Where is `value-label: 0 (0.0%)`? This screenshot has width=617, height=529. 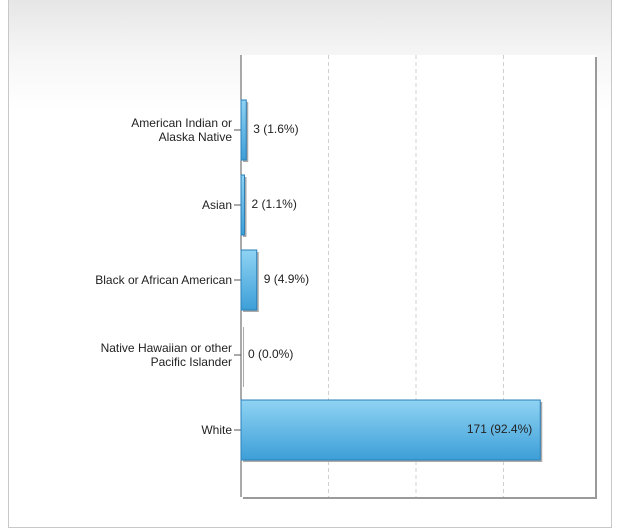 value-label: 0 (0.0%) is located at coordinates (270, 354).